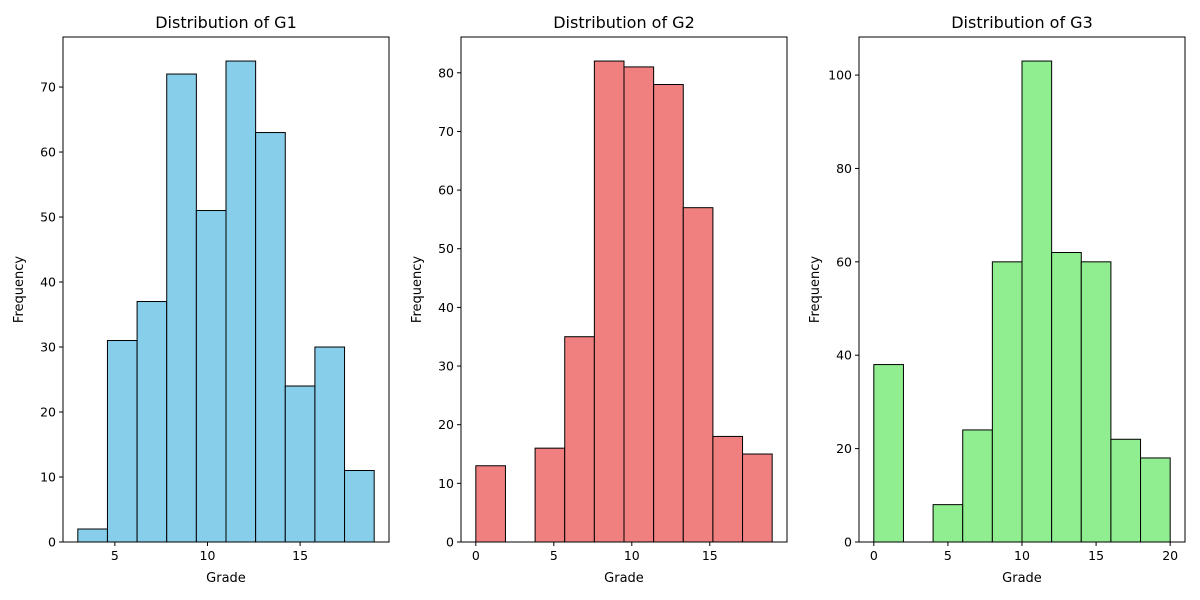  I want to click on x-tick-label: 20, so click(1170, 555).